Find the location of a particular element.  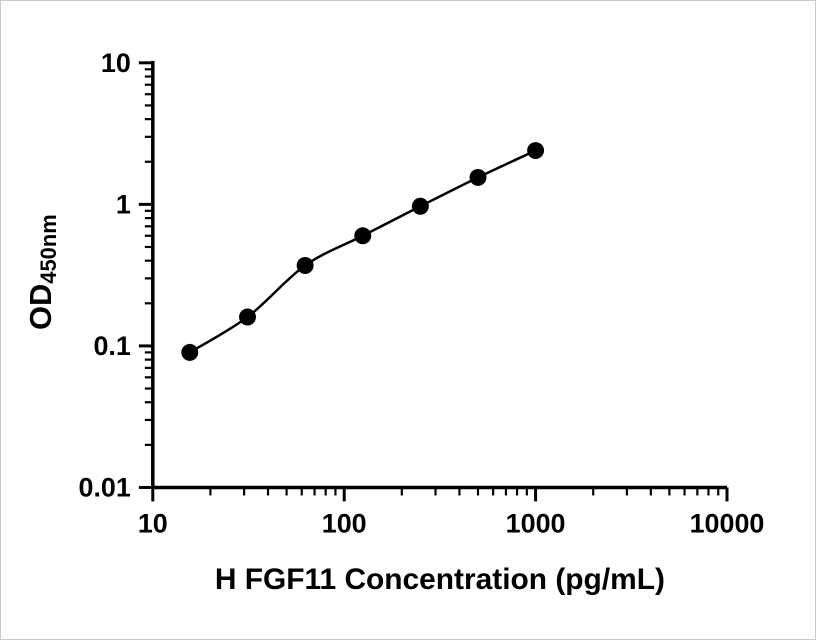

x-tick-label: 10000 is located at coordinates (727, 523).